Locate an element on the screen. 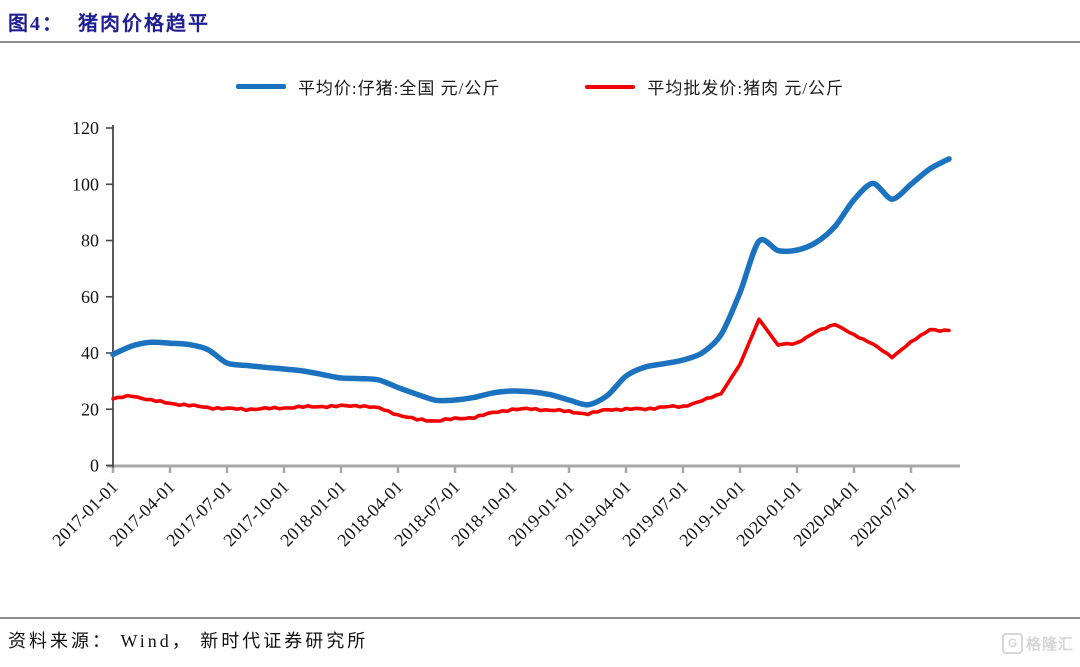 Image resolution: width=1080 pixels, height=667 pixels. y-tick-label: 100 is located at coordinates (85, 184).